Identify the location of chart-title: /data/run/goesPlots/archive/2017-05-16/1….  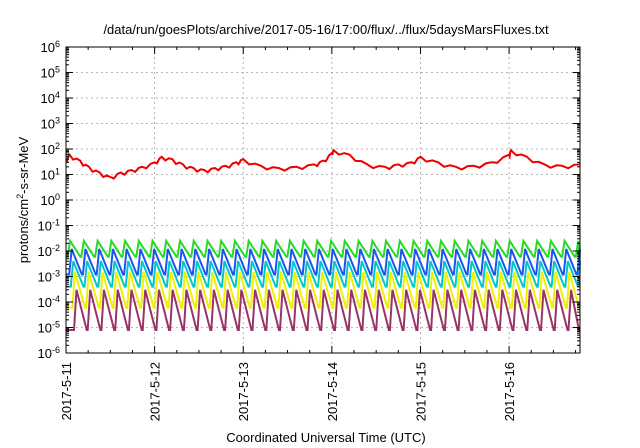
(326, 29).